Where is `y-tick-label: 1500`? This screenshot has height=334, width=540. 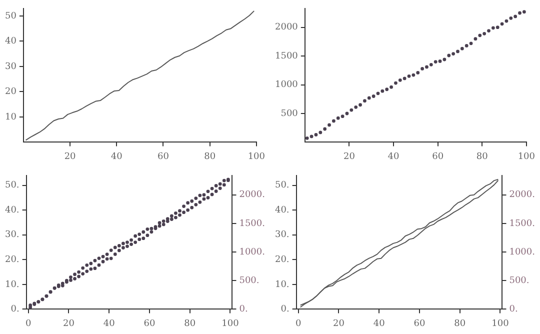
y-tick-label: 1500 is located at coordinates (286, 56).